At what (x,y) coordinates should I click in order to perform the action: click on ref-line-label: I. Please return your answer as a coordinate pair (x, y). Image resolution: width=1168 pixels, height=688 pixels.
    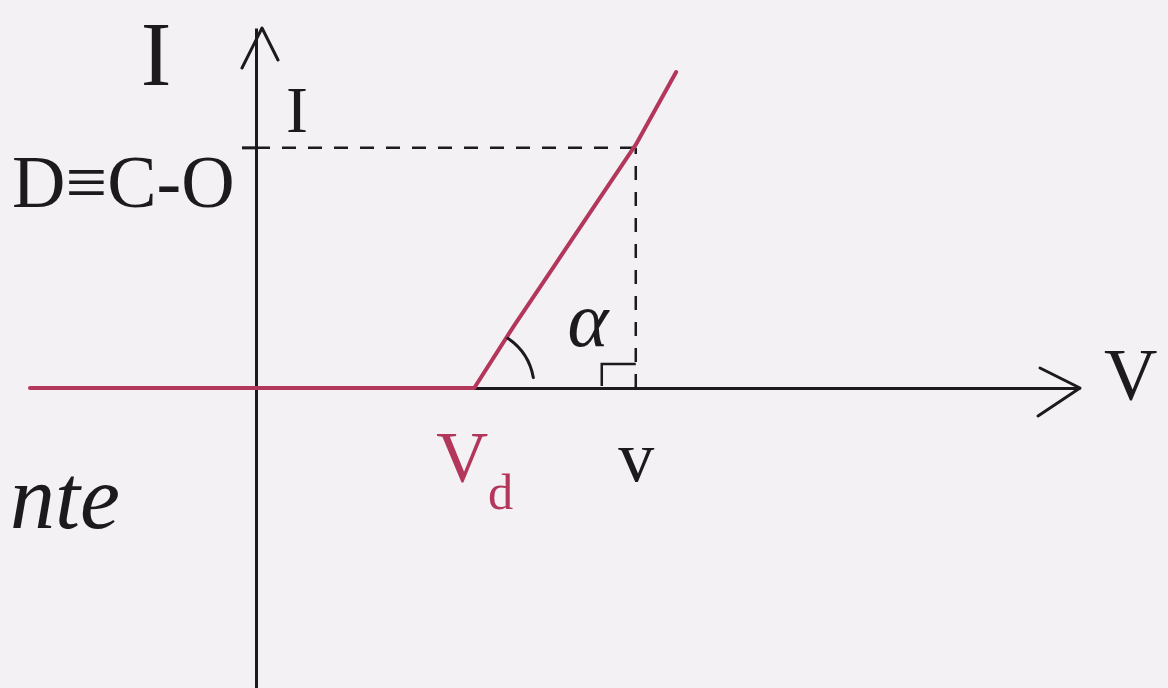
    Looking at the image, I should click on (297, 109).